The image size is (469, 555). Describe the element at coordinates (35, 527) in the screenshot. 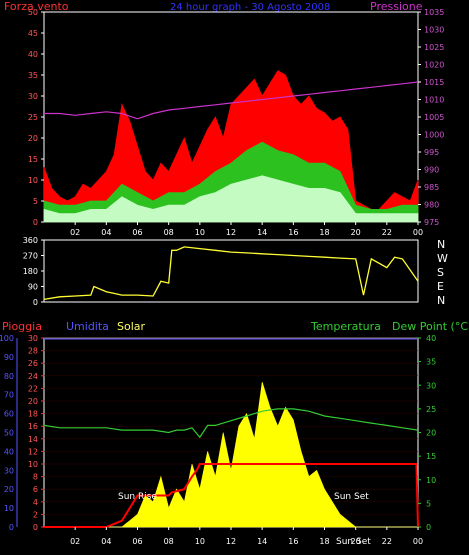

I see `rain-tick-label: 0` at that location.